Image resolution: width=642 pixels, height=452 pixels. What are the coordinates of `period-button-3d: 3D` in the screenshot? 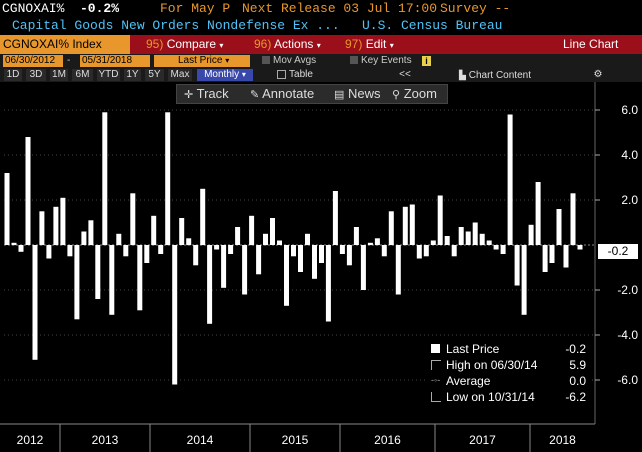 It's located at (36, 75).